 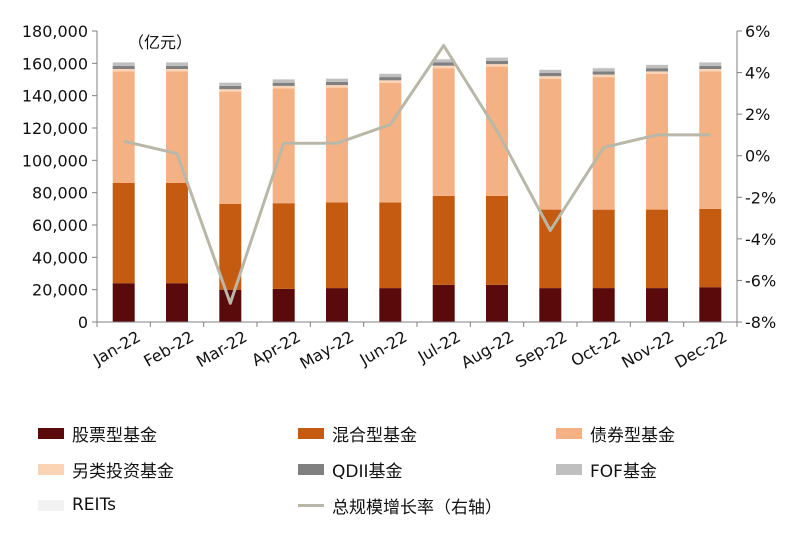 What do you see at coordinates (390, 81) in the screenshot?
I see `bar-segment-Jun-22-s3` at bounding box center [390, 81].